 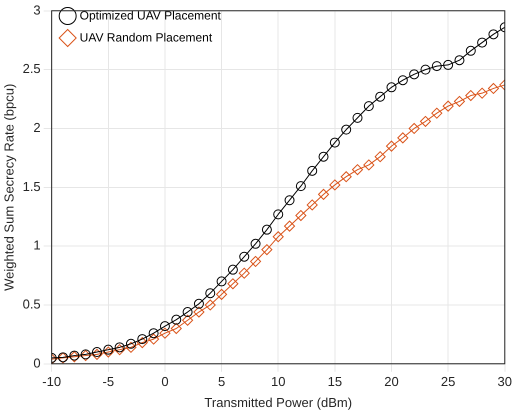 What do you see at coordinates (52, 382) in the screenshot?
I see `x-tick-label: -10` at bounding box center [52, 382].